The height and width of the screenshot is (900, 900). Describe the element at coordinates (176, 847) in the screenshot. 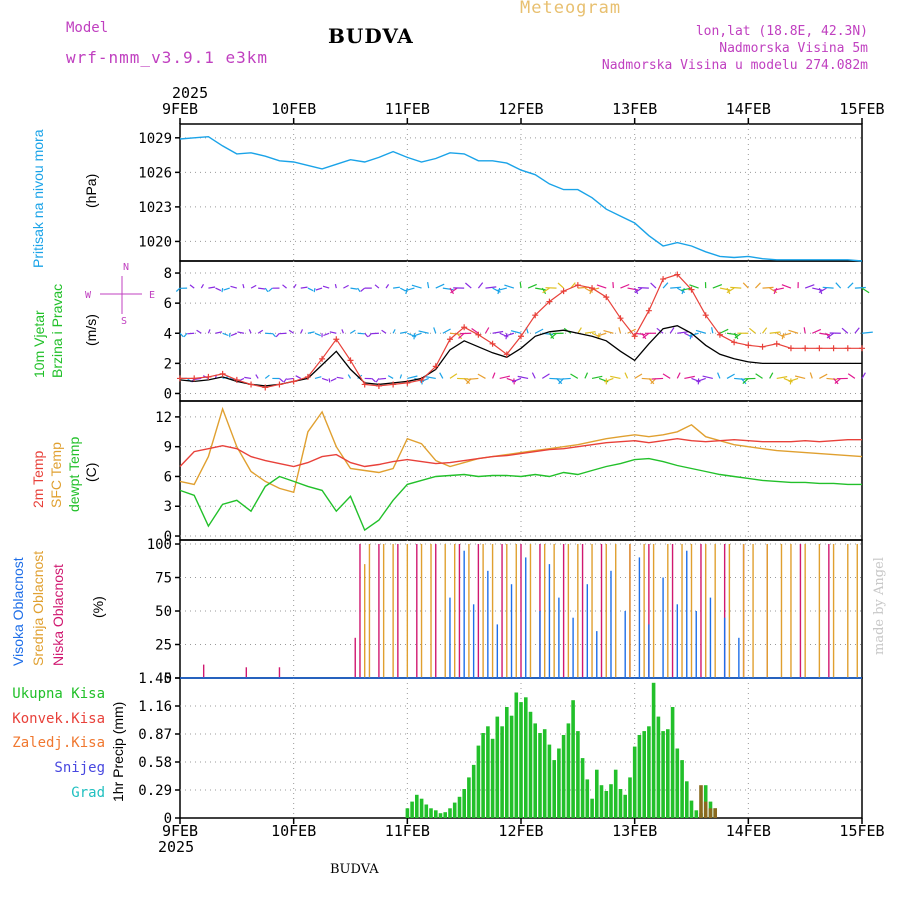

I see `year-bottom: 2025` at that location.